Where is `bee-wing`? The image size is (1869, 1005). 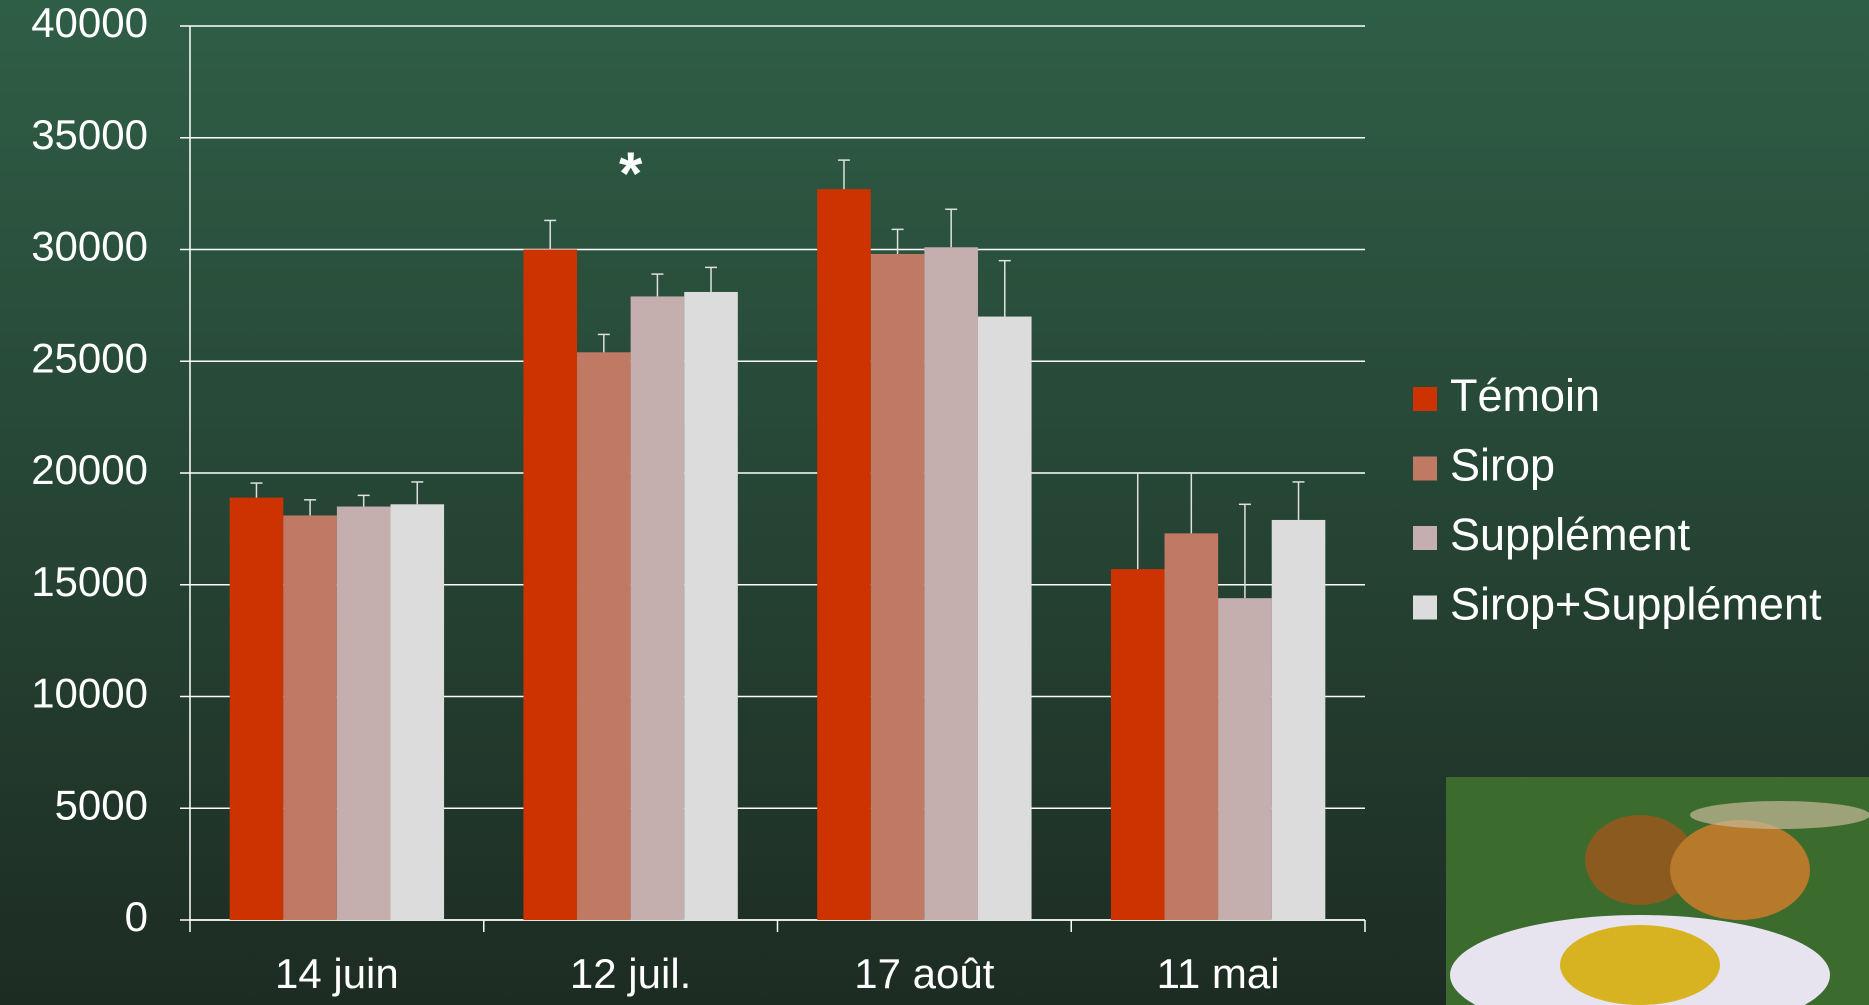 bee-wing is located at coordinates (1779, 815).